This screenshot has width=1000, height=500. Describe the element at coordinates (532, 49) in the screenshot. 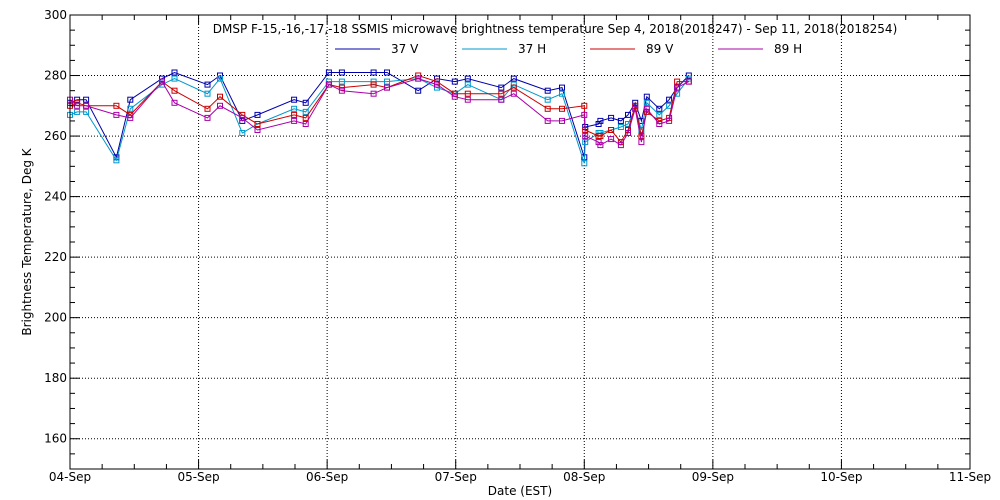

I see `legend-label: 37 H` at that location.